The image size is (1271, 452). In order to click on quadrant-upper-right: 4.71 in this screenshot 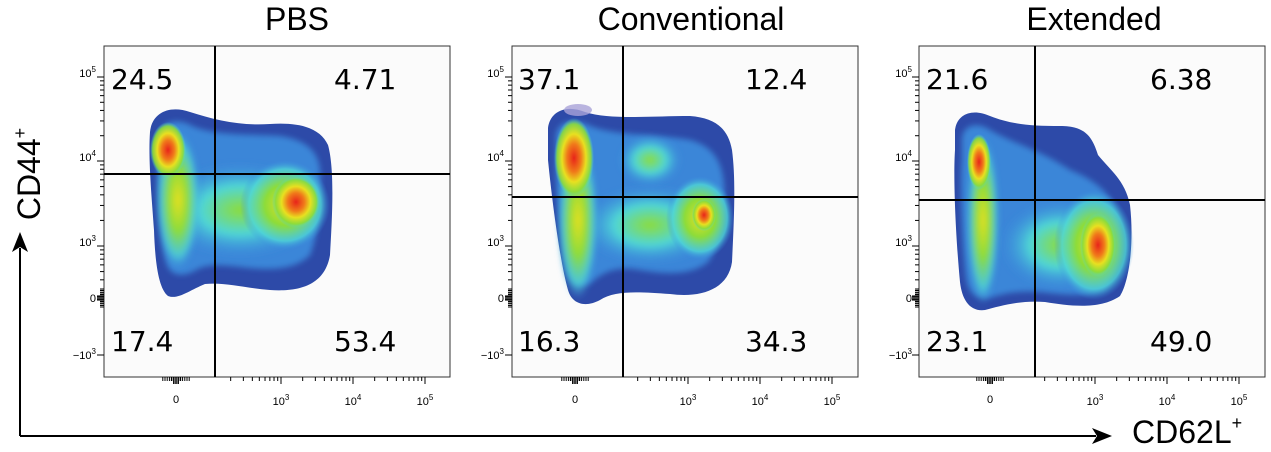, I will do `click(365, 79)`.